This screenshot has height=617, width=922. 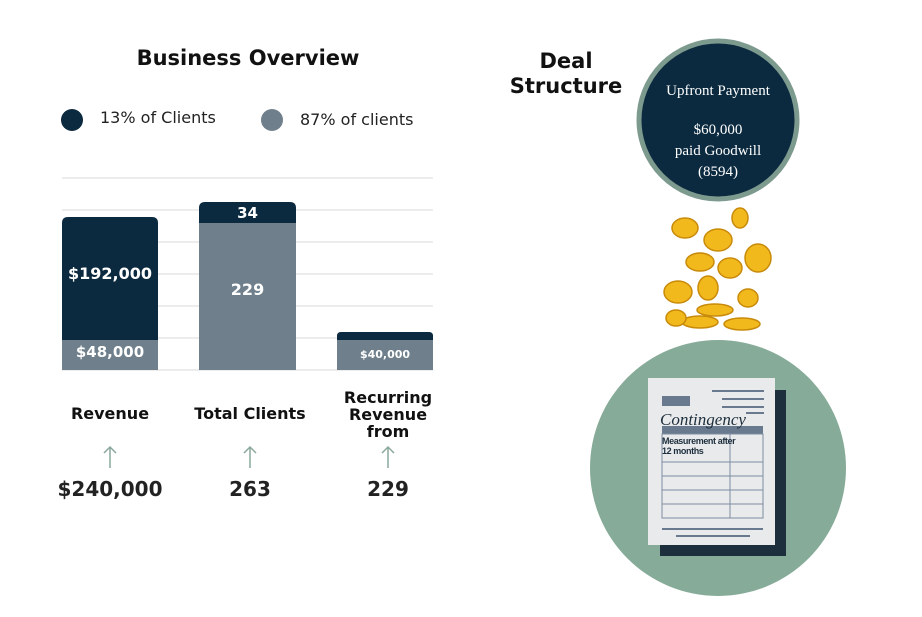 What do you see at coordinates (712, 476) in the screenshot?
I see `doc-table` at bounding box center [712, 476].